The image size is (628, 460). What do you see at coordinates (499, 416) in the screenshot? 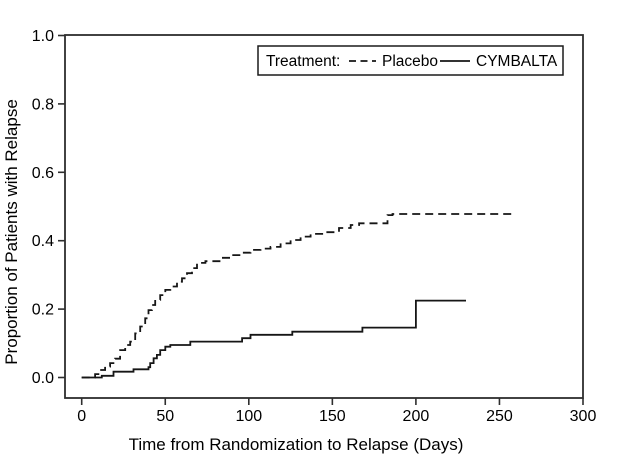
I see `x-tick-label: 250` at bounding box center [499, 416].